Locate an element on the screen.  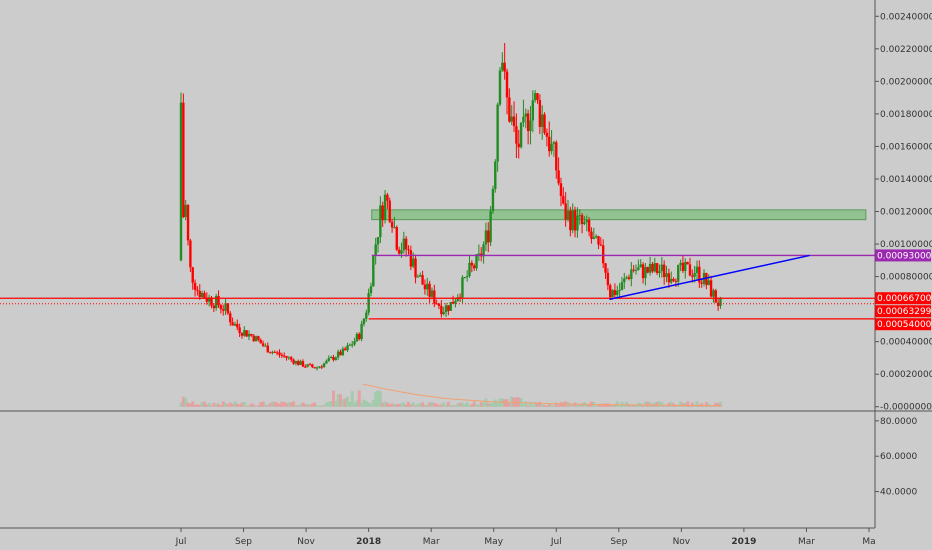
time-tick-label: Ma is located at coordinates (868, 542).